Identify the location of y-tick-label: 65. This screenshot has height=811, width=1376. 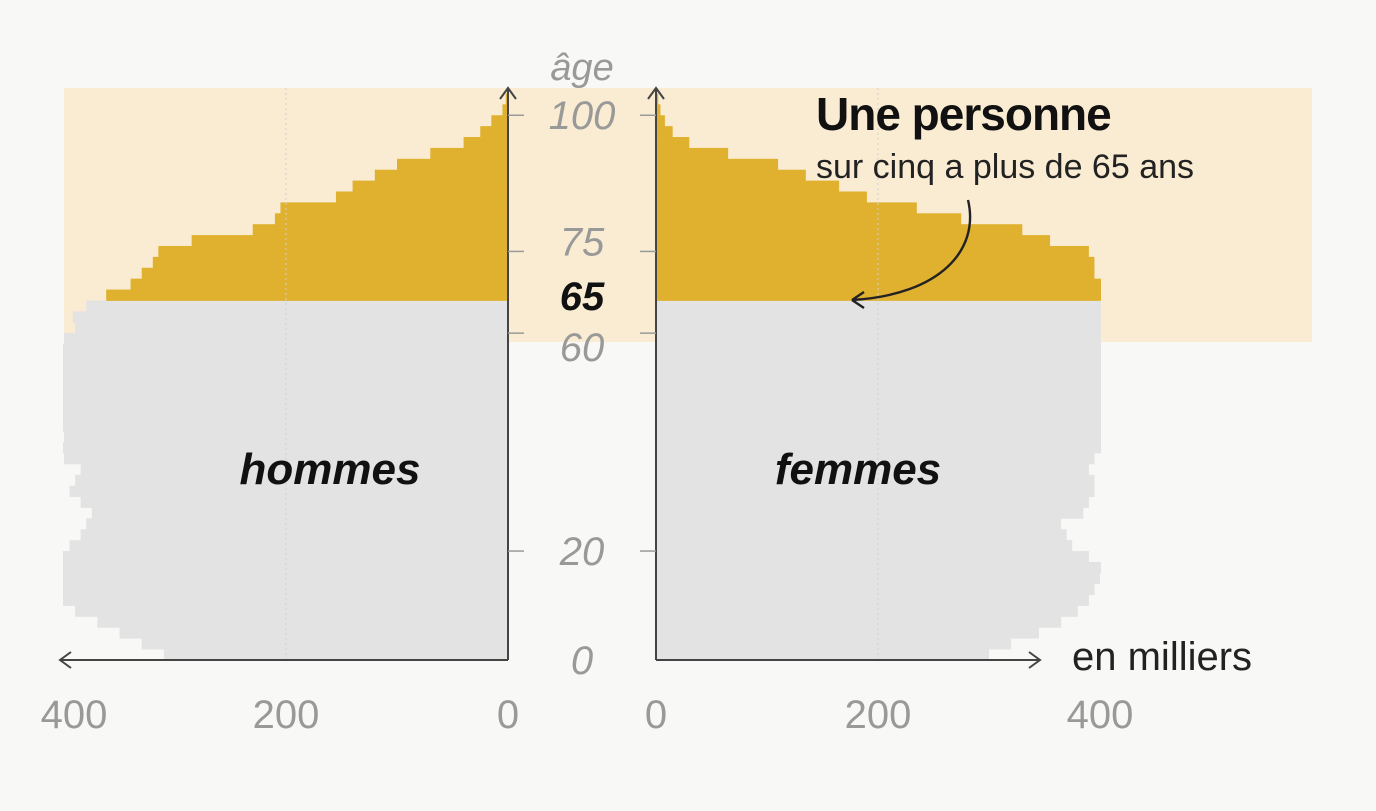
(582, 297).